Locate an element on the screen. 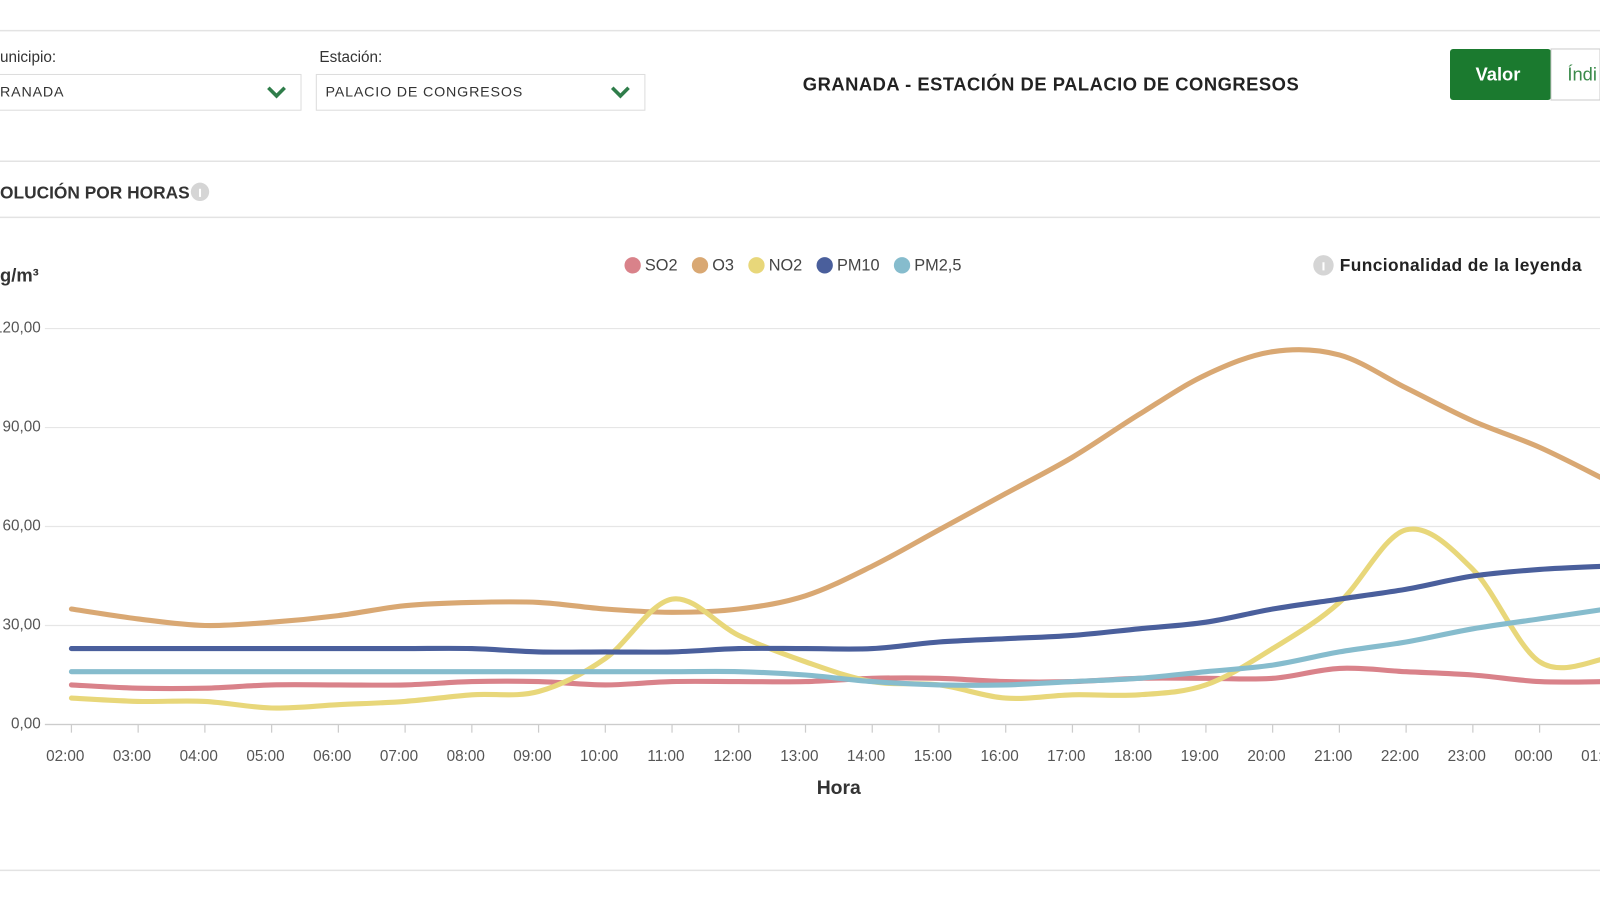 This screenshot has height=900, width=1600. x-tick-label: 10:00 is located at coordinates (599, 756).